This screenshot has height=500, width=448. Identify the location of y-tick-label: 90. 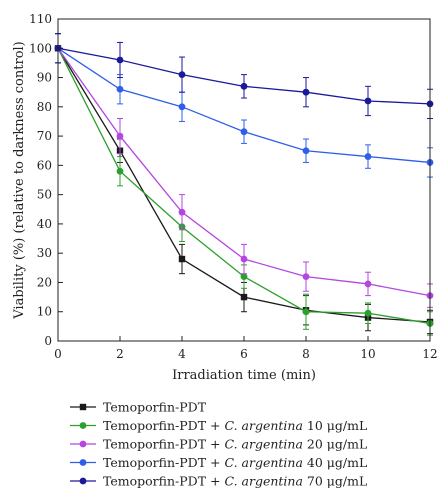
(44, 78).